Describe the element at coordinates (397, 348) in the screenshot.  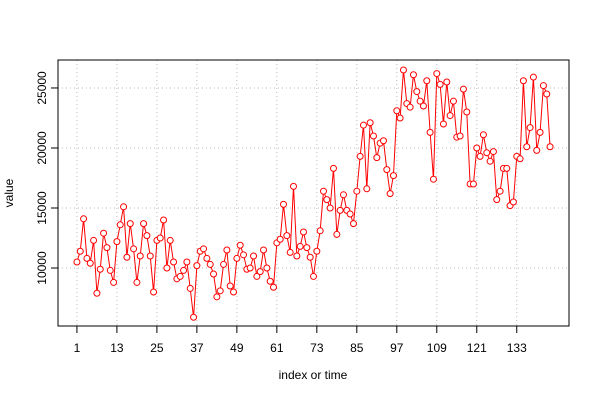
I see `x-tick-label: 97` at that location.